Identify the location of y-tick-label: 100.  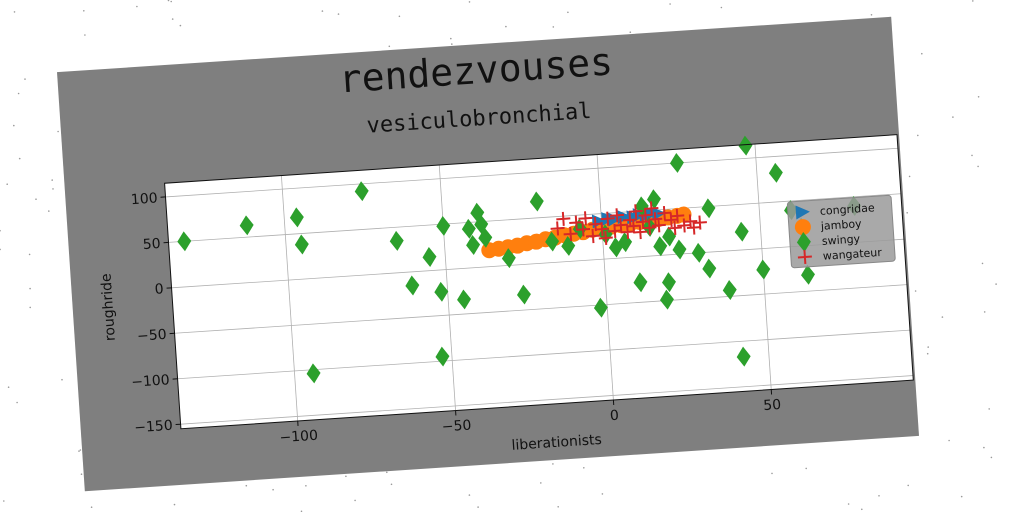
(144, 199).